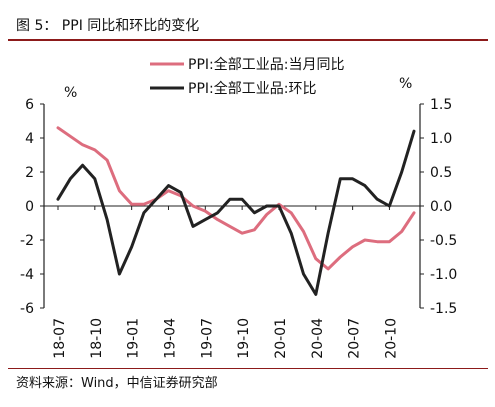  I want to click on left-axis-unit: %, so click(70, 93).